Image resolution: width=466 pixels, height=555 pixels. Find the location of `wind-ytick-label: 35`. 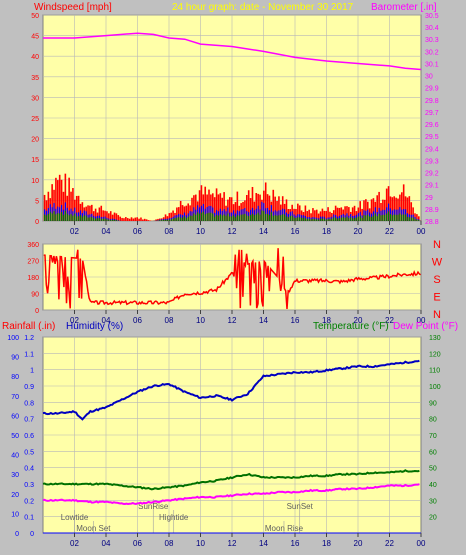

wind-ytick-label: 35 is located at coordinates (35, 78).